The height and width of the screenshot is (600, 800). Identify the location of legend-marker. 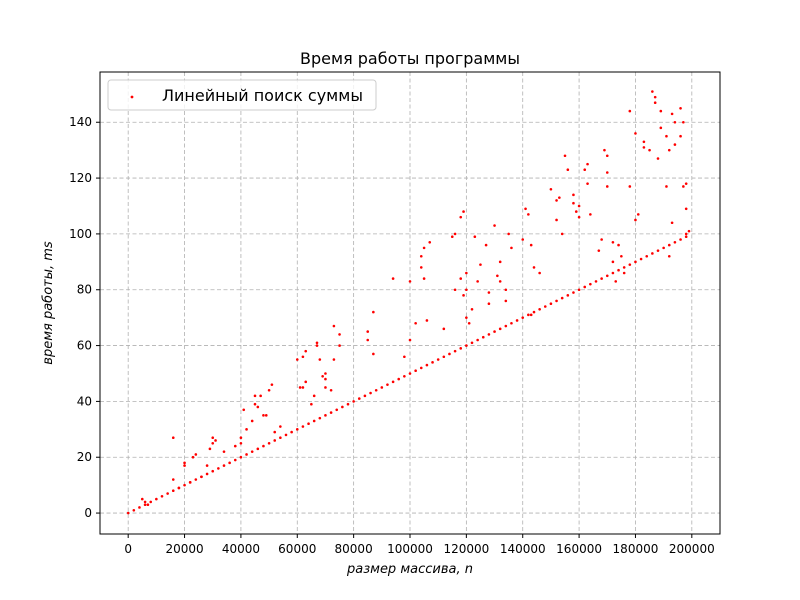
(132, 97).